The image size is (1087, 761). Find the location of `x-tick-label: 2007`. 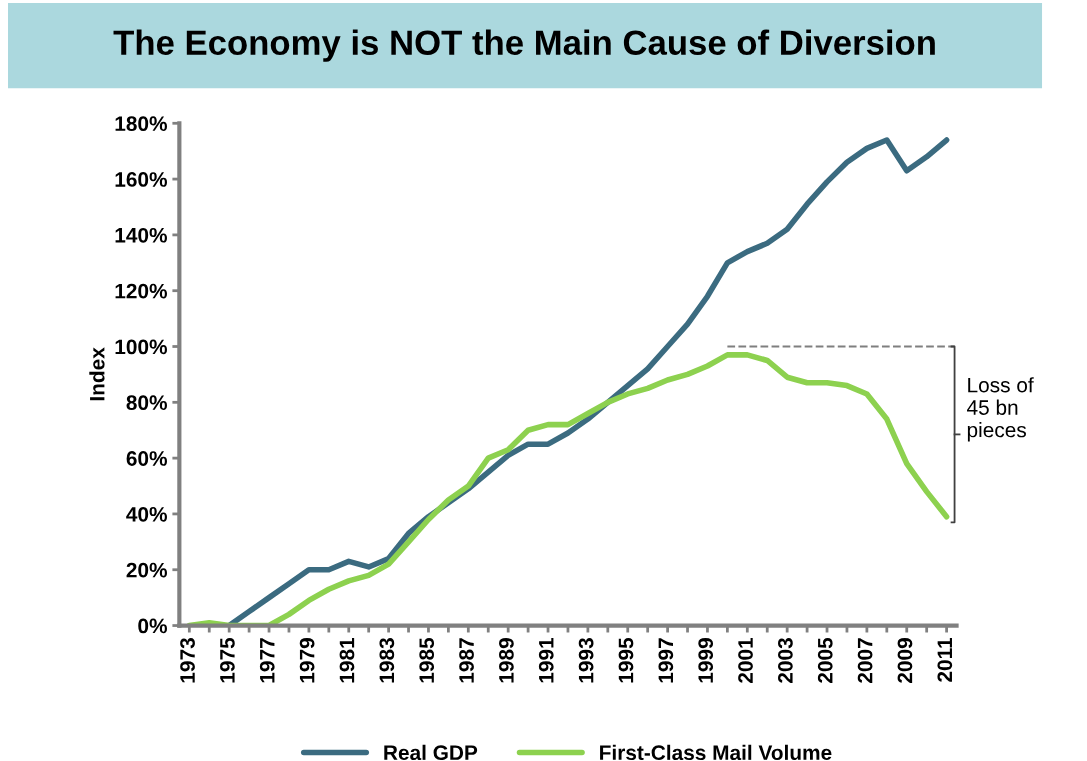

x-tick-label: 2007 is located at coordinates (865, 660).